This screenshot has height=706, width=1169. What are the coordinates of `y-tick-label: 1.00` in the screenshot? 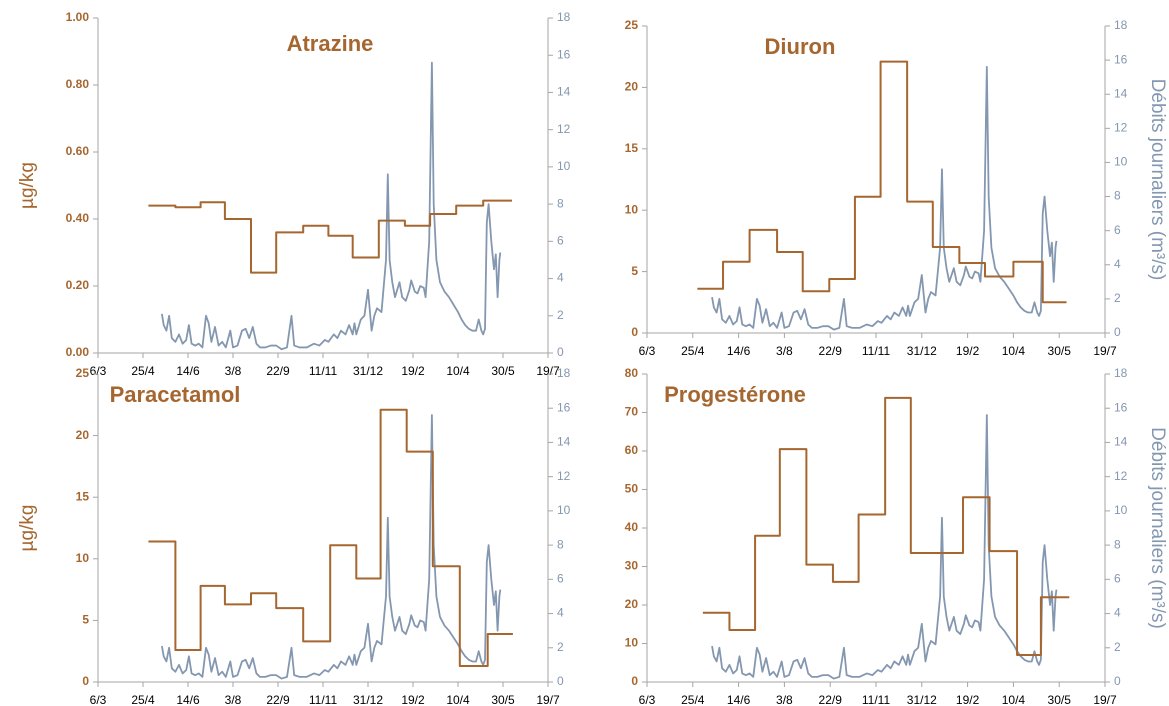 It's located at (78, 17).